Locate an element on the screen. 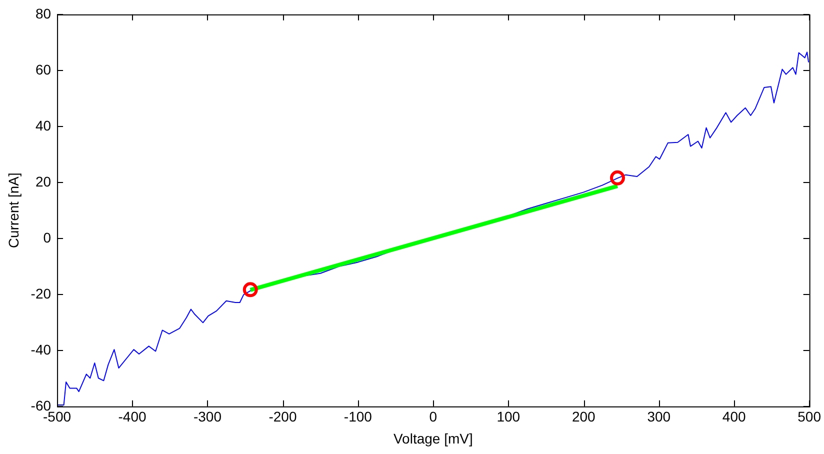 The image size is (824, 454). x-tick-label: 400 is located at coordinates (734, 416).